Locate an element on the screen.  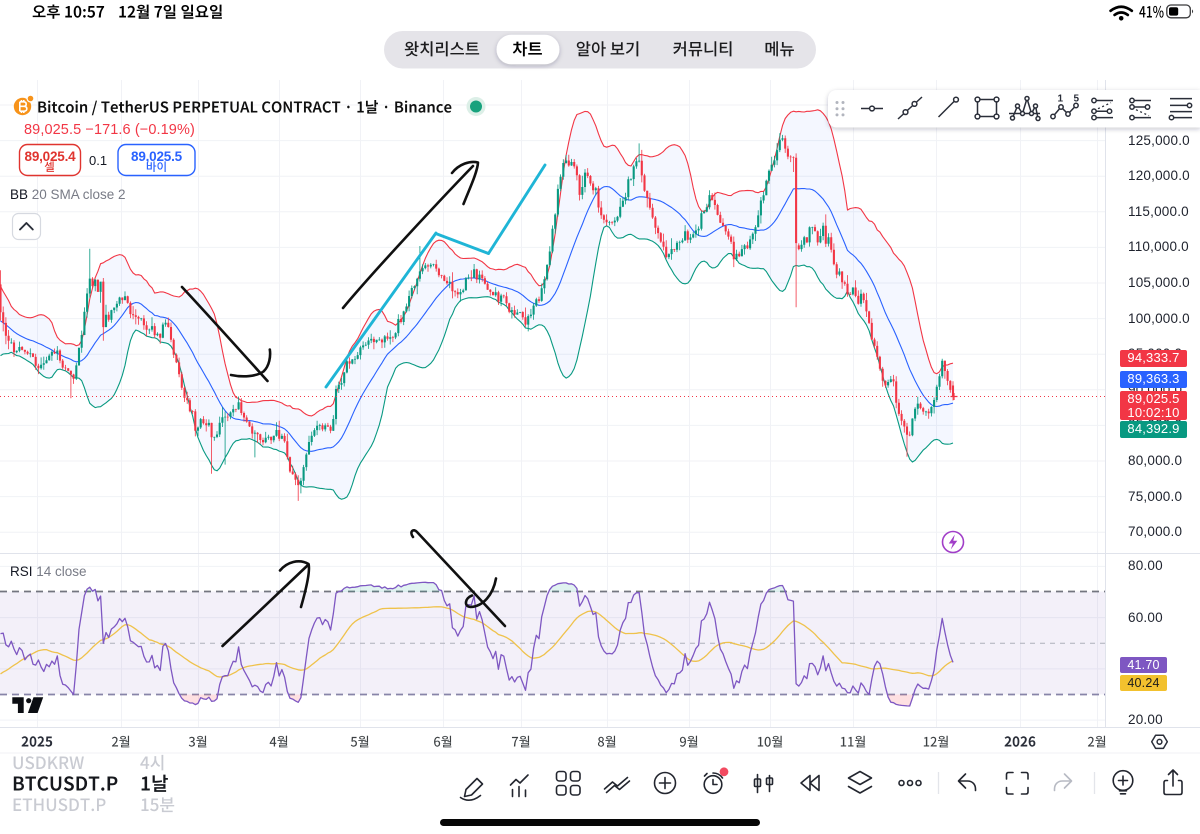
svg-text: 5 is located at coordinates (1077, 99).